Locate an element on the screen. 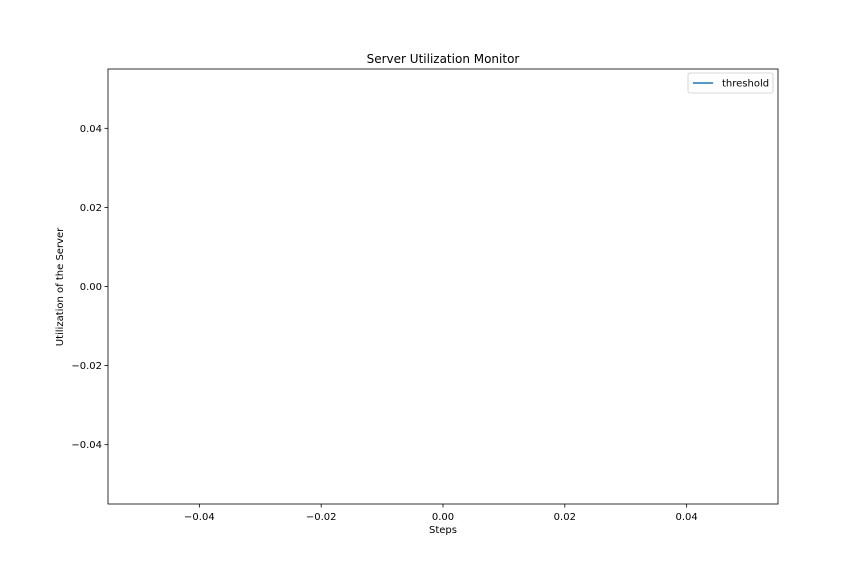 The width and height of the screenshot is (864, 580). x-axis: −0.04 −0.02 0.00 0.02 0.04 is located at coordinates (441, 513).